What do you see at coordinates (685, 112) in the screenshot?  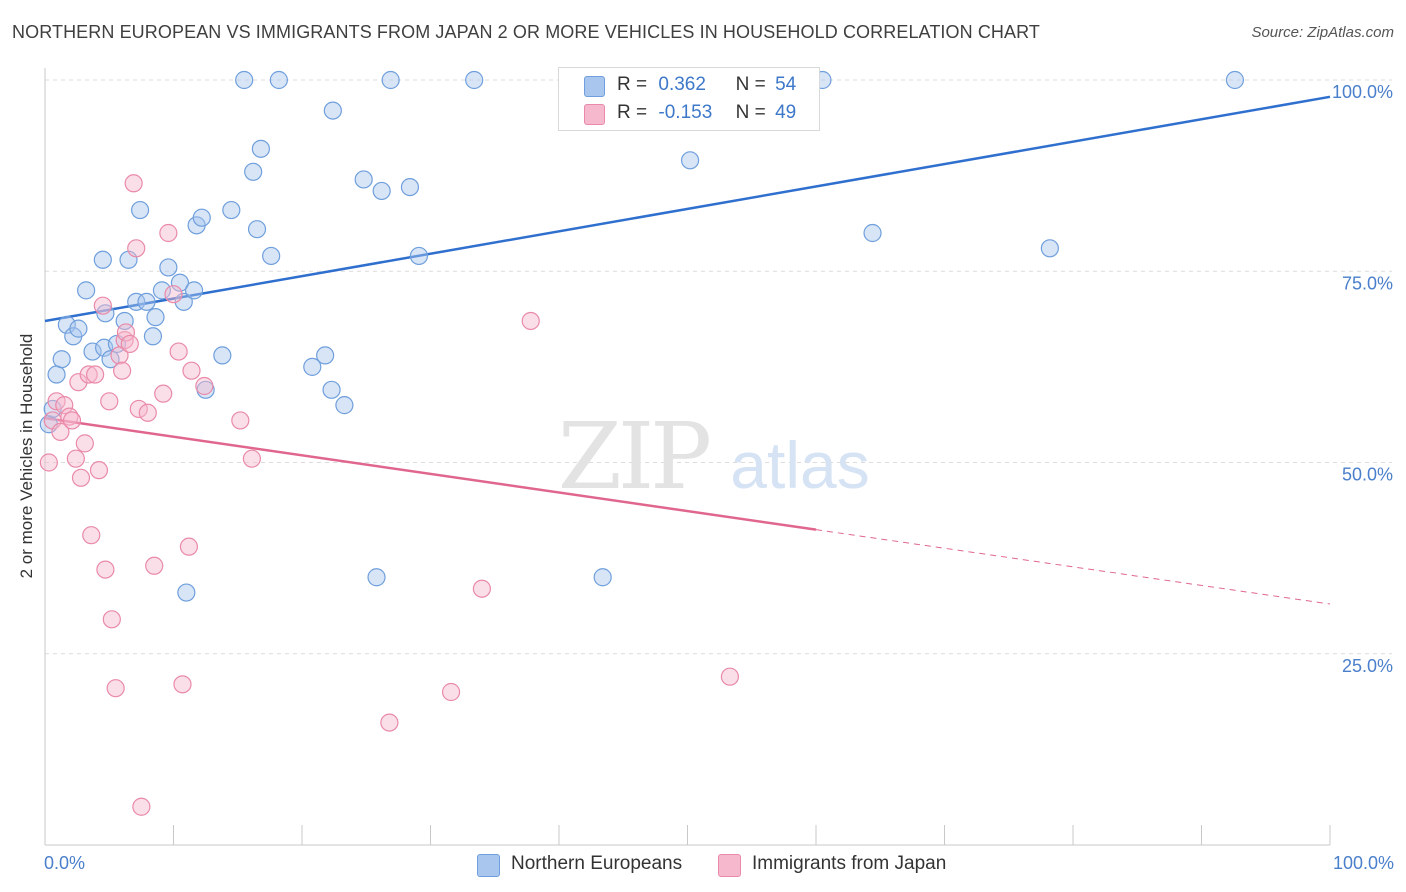 I see `legend-r-value: -0.153` at bounding box center [685, 112].